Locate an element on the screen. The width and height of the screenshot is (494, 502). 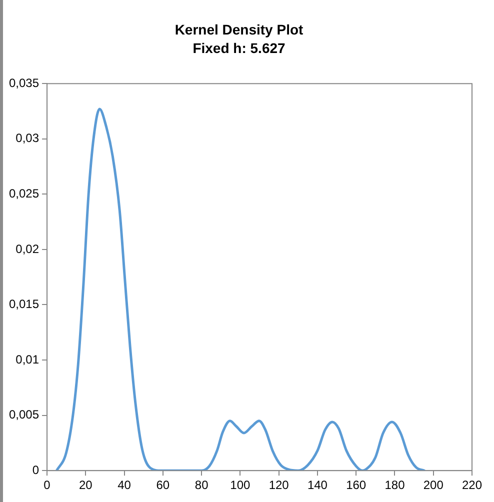
y-tick-label: 0,02 is located at coordinates (28, 249).